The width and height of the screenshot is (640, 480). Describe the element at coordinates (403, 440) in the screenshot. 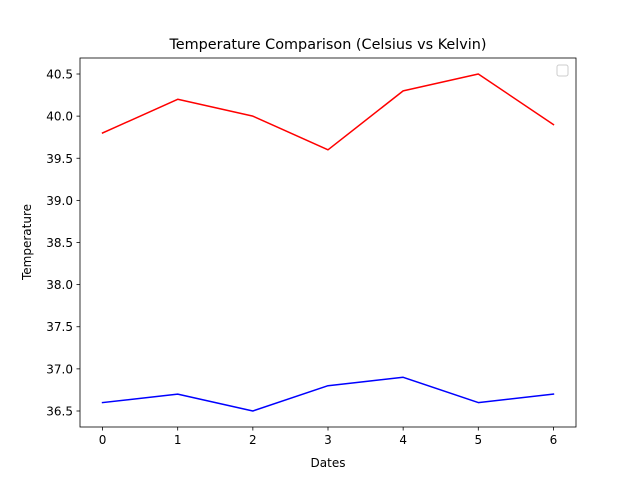

I see `x-tick-label: 4` at that location.